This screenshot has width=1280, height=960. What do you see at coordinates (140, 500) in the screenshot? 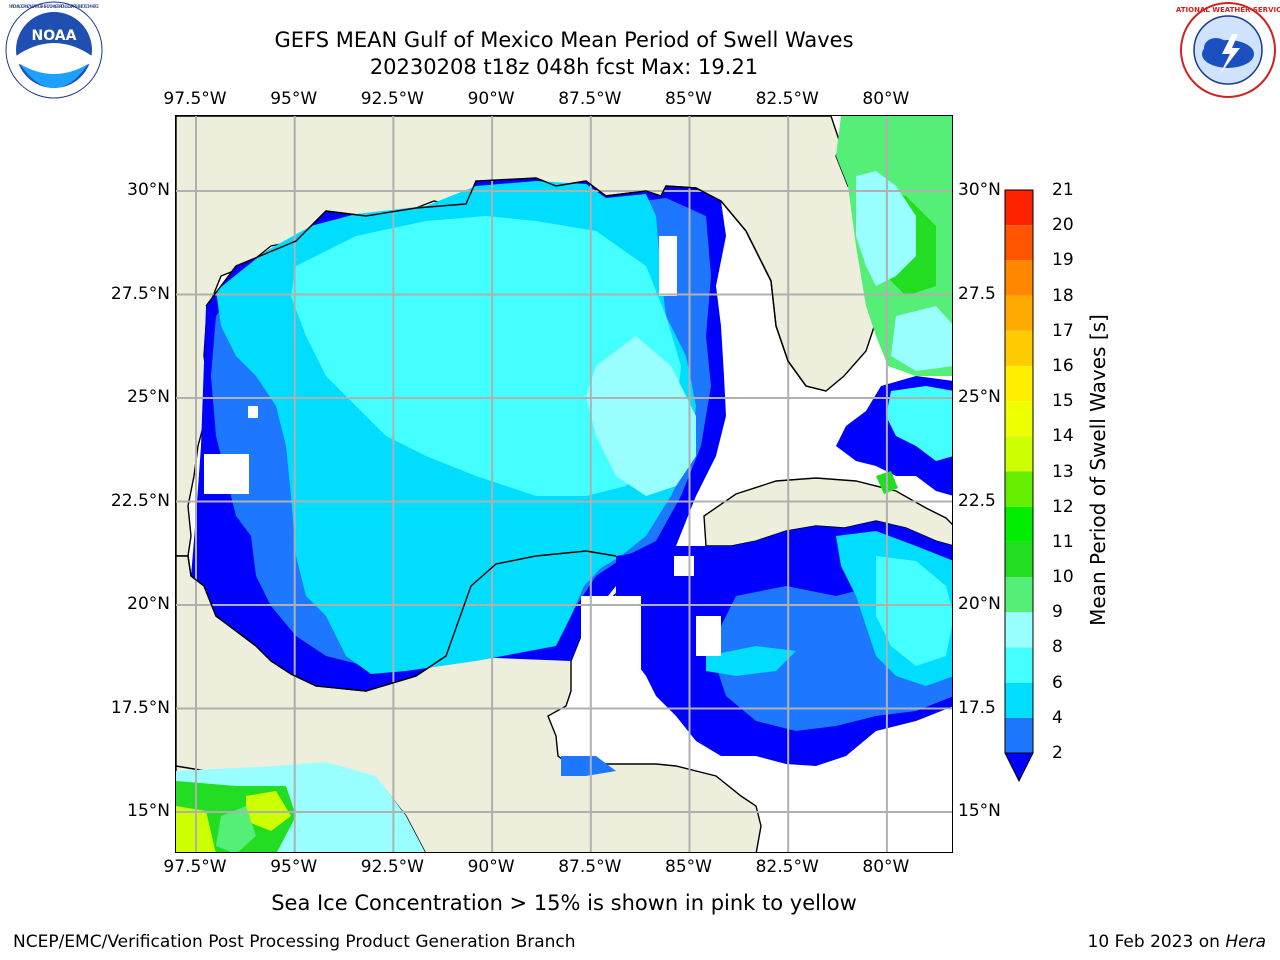
I see `lat-label-left: 22.5°N` at bounding box center [140, 500].